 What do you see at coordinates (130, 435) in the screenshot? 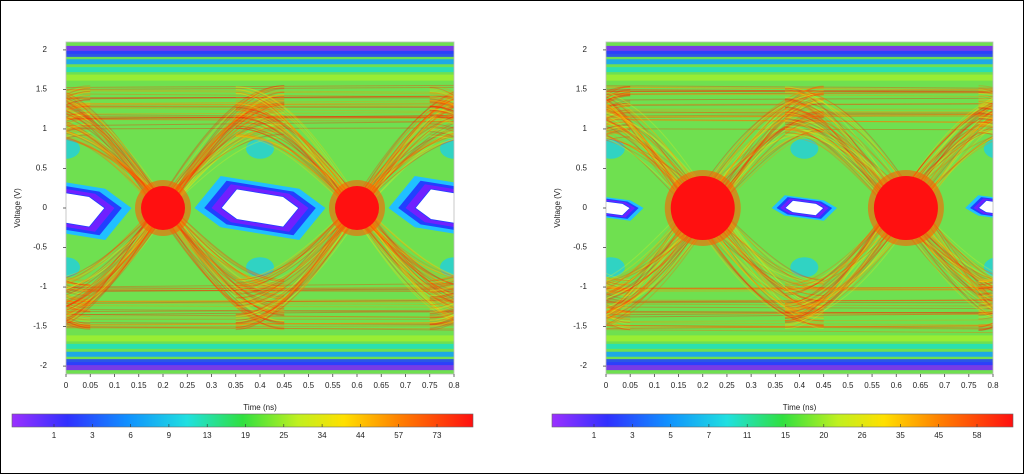
I see `colorbar-label: 6` at bounding box center [130, 435].